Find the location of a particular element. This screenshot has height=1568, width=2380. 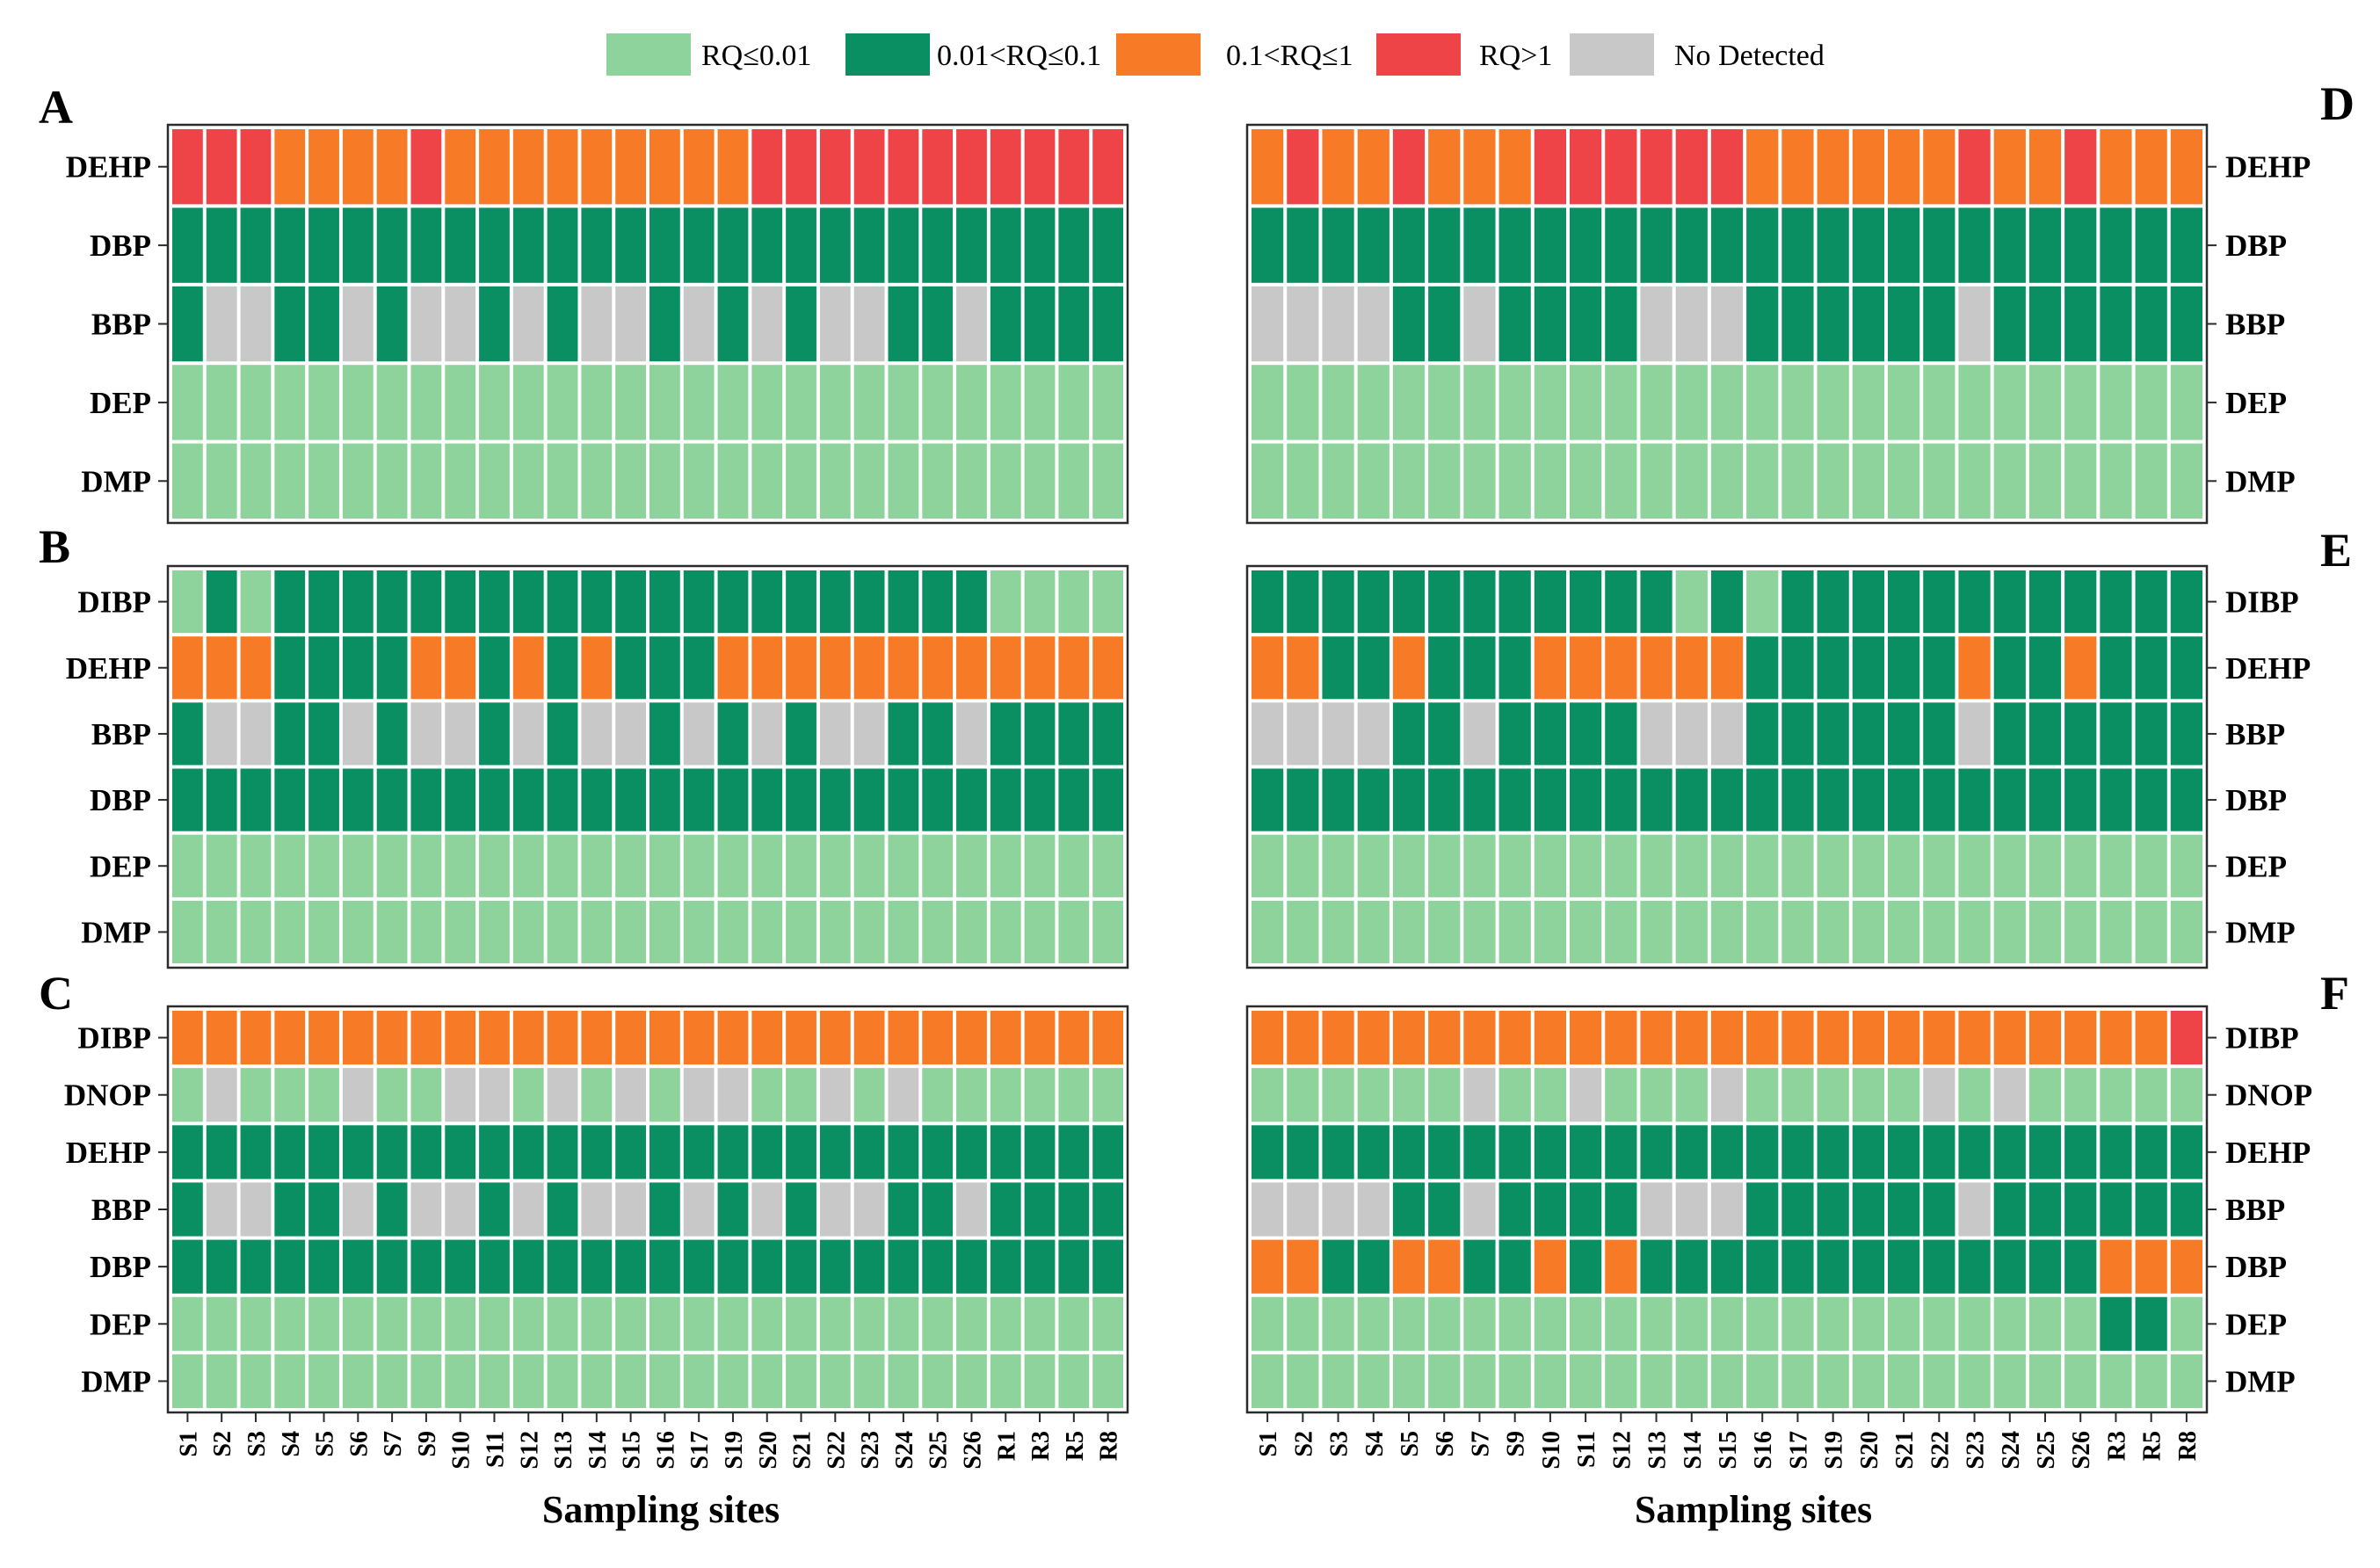

row-label: DEHP is located at coordinates (2268, 668).